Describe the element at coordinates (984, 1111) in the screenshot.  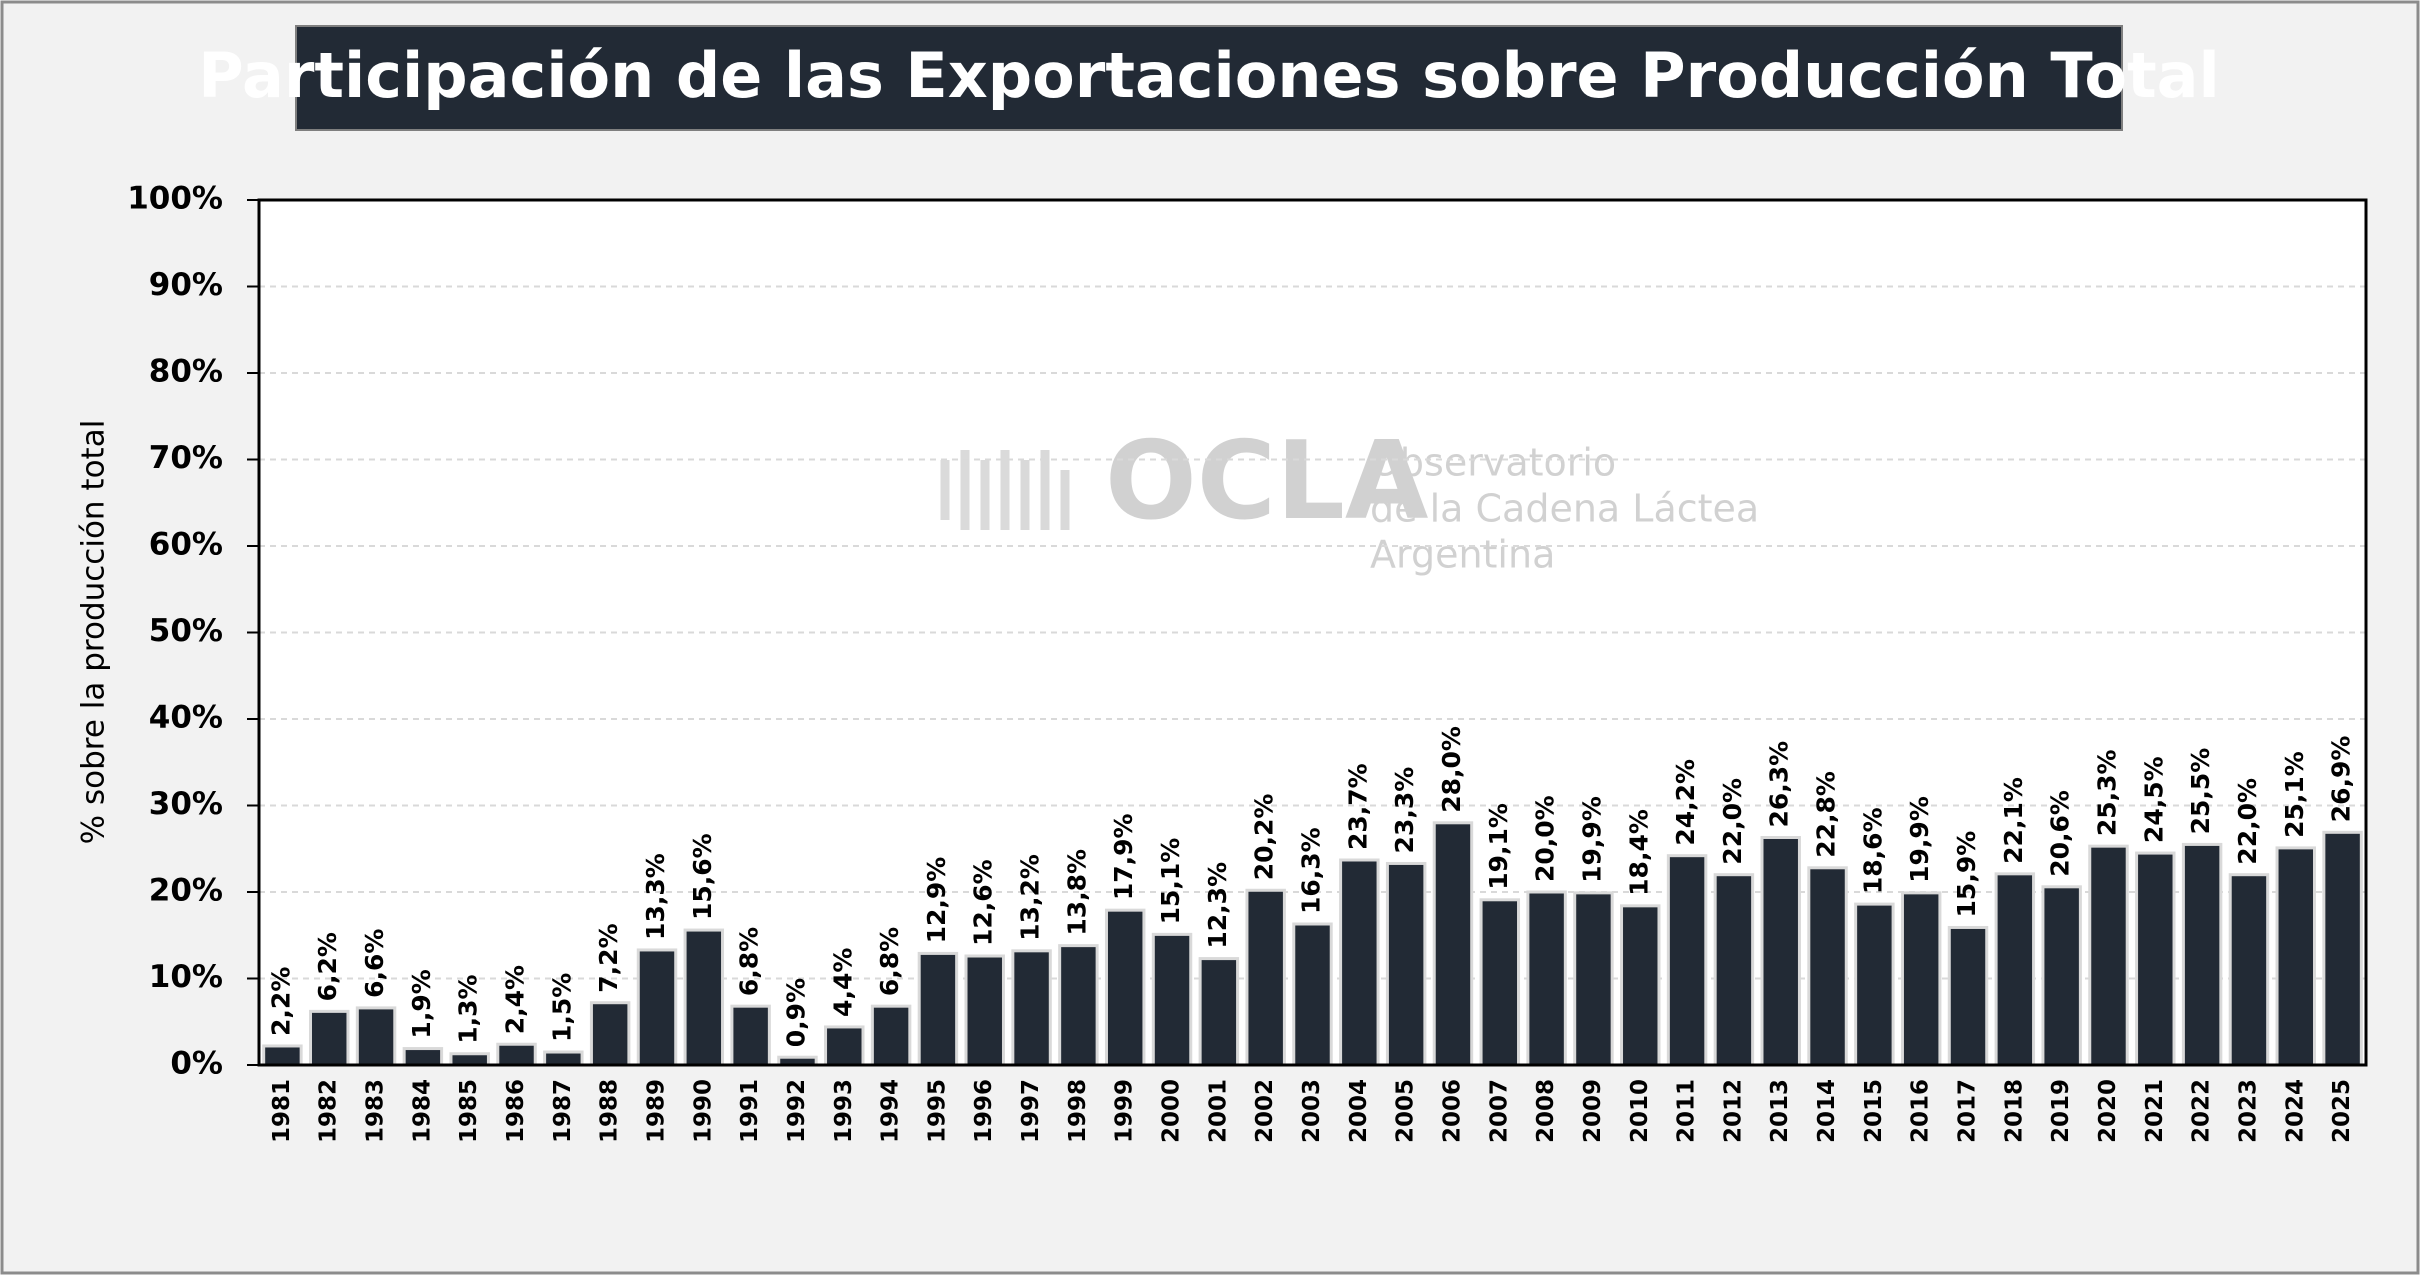
I see `x-tick-label: 1996` at that location.